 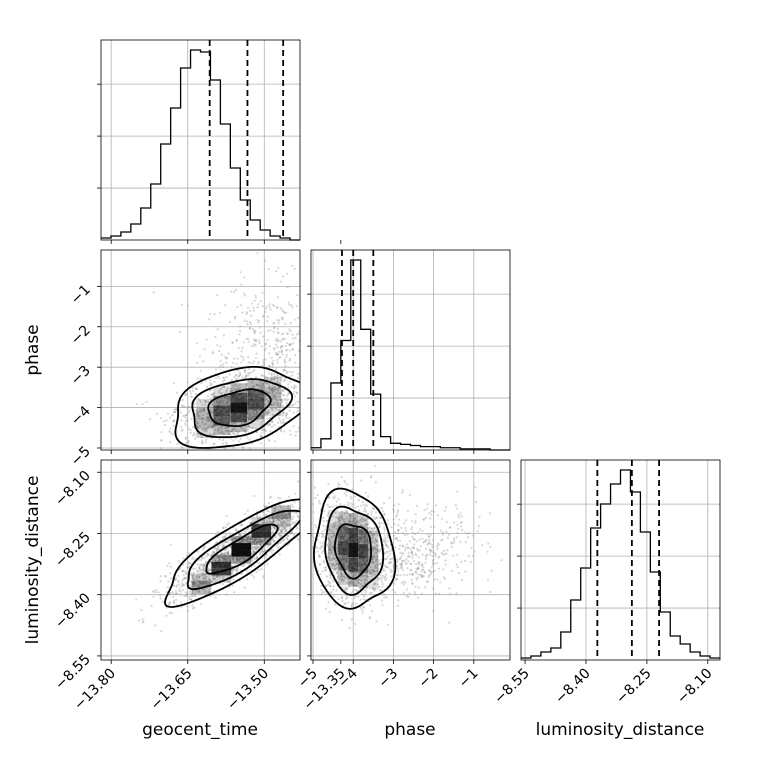 I want to click on joint-geocent-time-vs-phase-ytick-label-4: −1, so click(x=81, y=295).